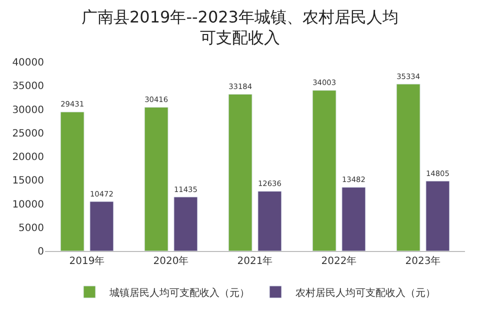 This screenshot has height=318, width=480. Describe the element at coordinates (171, 261) in the screenshot. I see `x-tick-label: 2020年` at that location.